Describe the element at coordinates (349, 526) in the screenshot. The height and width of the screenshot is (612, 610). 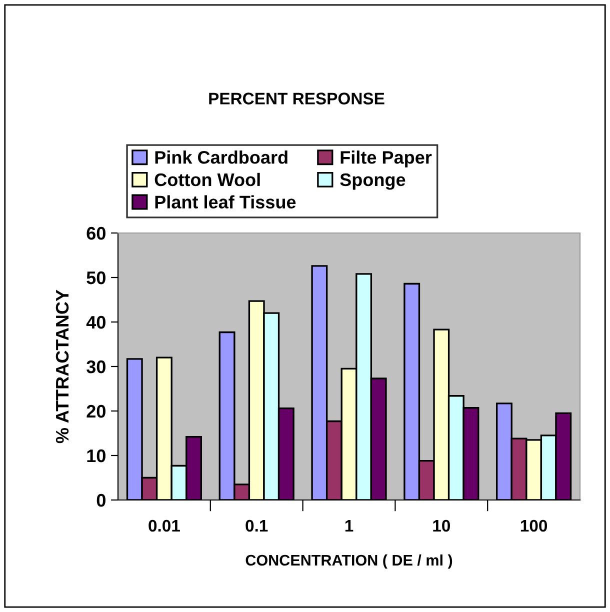
I see `x-tick-label: 1` at that location.